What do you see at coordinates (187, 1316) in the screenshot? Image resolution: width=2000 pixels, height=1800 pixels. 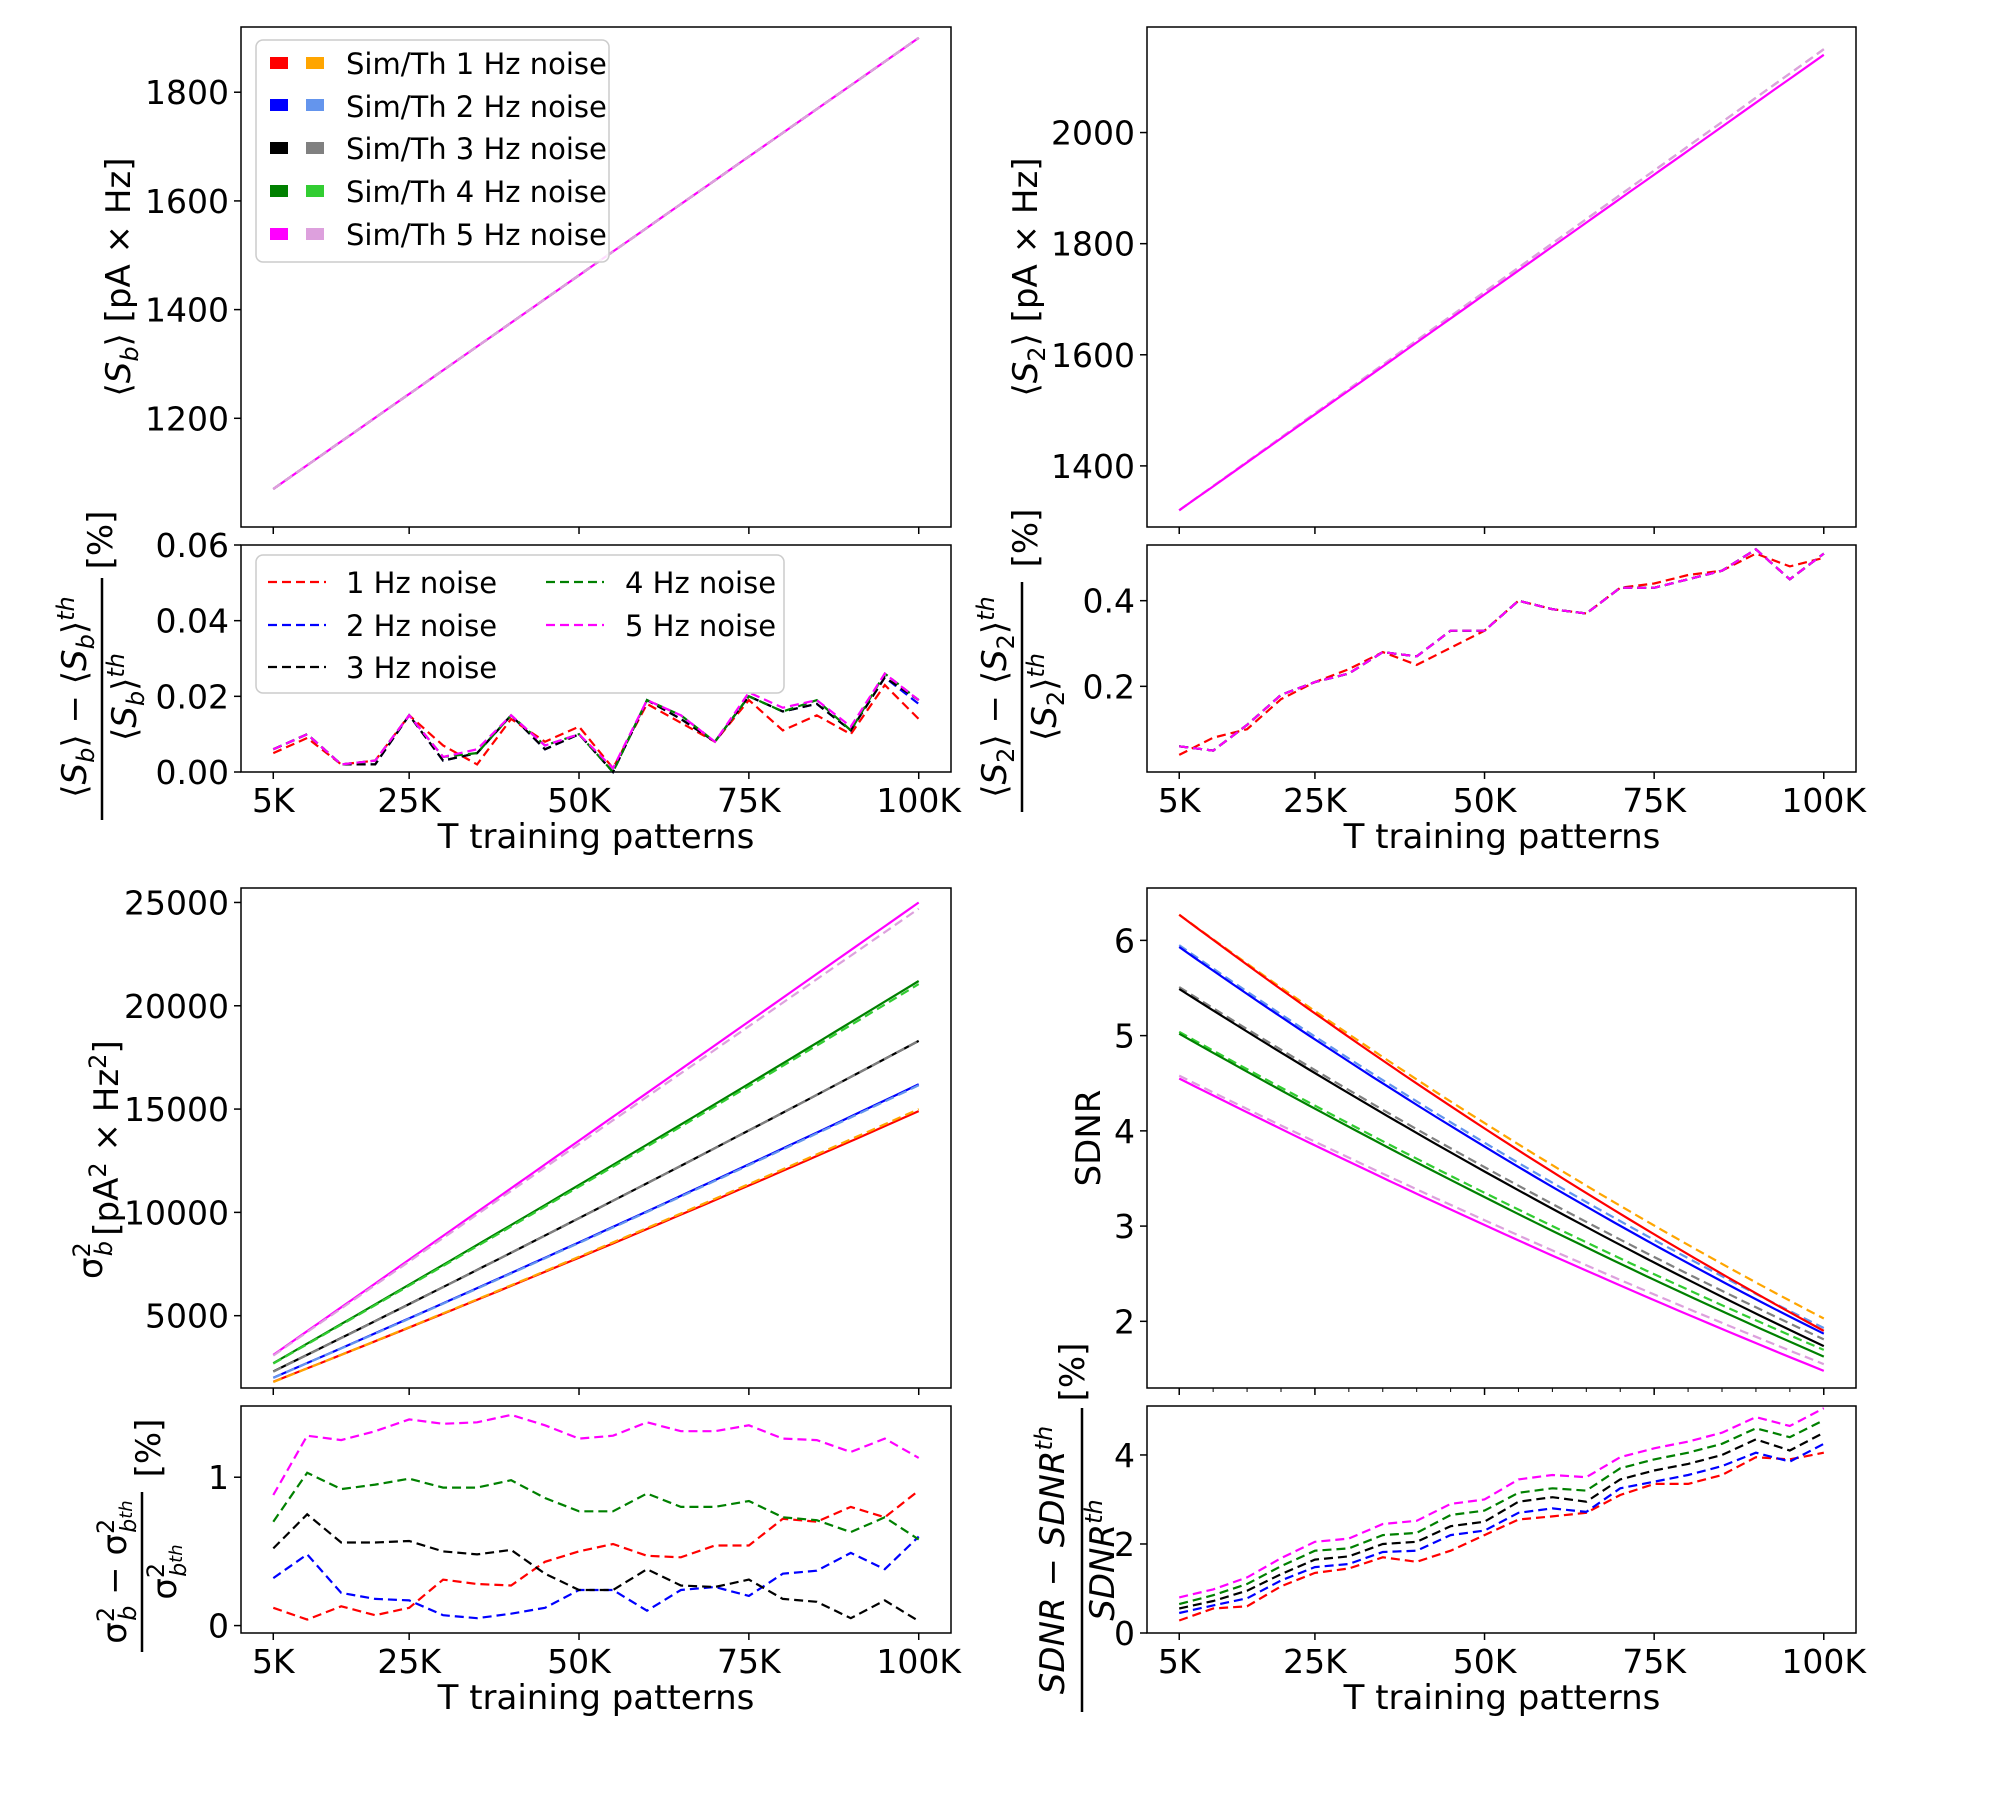 I see `y-tick-label: 5000` at bounding box center [187, 1316].